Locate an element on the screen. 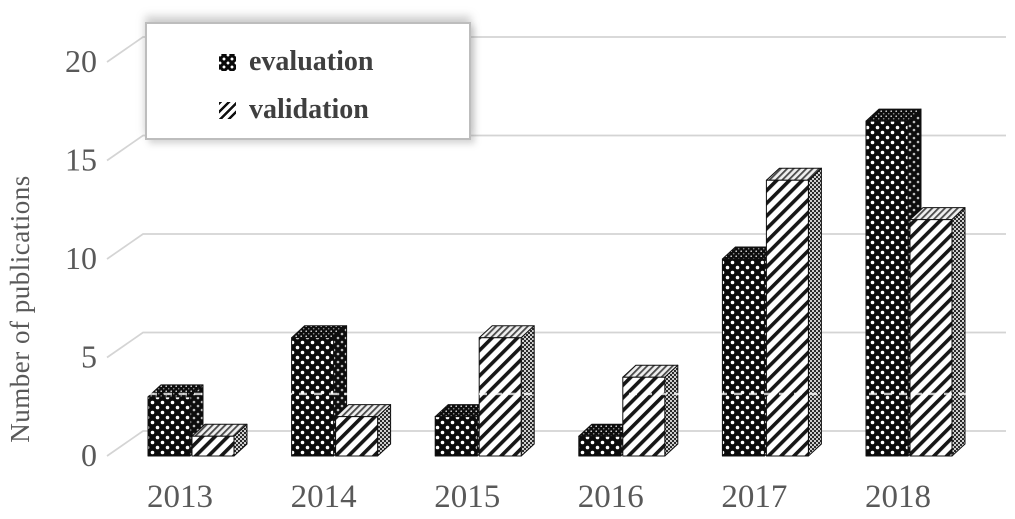 This screenshot has height=519, width=1015. y-tick-label-10: 10 is located at coordinates (81, 258).